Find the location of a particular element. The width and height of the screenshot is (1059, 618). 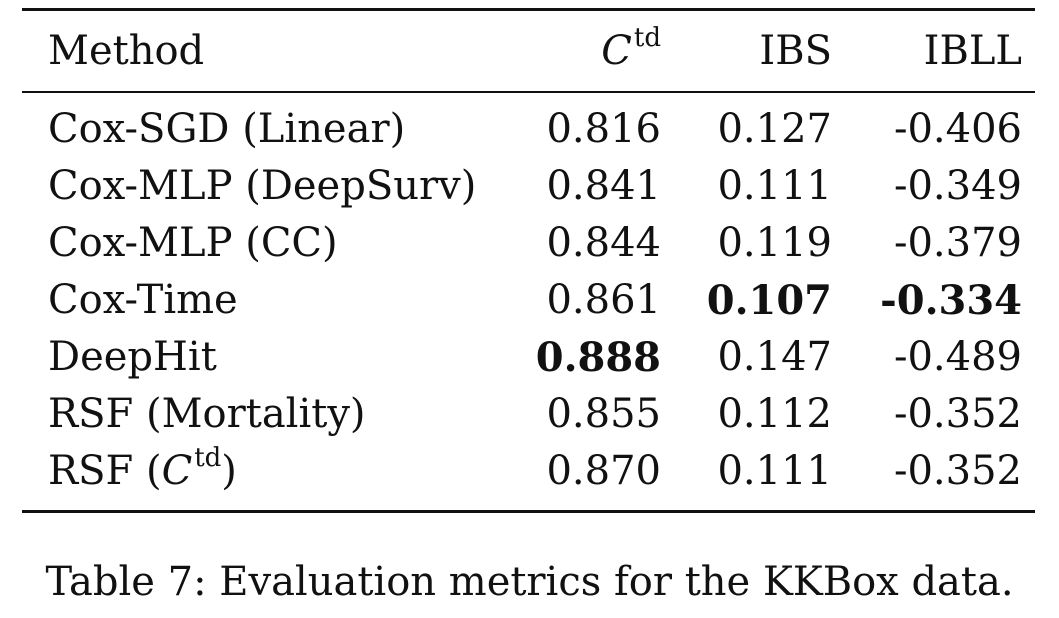

row-method-ctd-base: C is located at coordinates (177, 471).